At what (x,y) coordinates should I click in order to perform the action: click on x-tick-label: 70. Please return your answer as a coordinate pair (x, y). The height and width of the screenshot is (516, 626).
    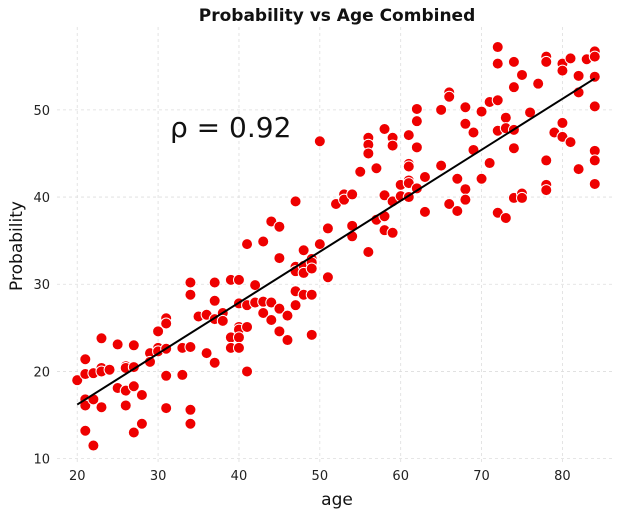
    Looking at the image, I should click on (481, 476).